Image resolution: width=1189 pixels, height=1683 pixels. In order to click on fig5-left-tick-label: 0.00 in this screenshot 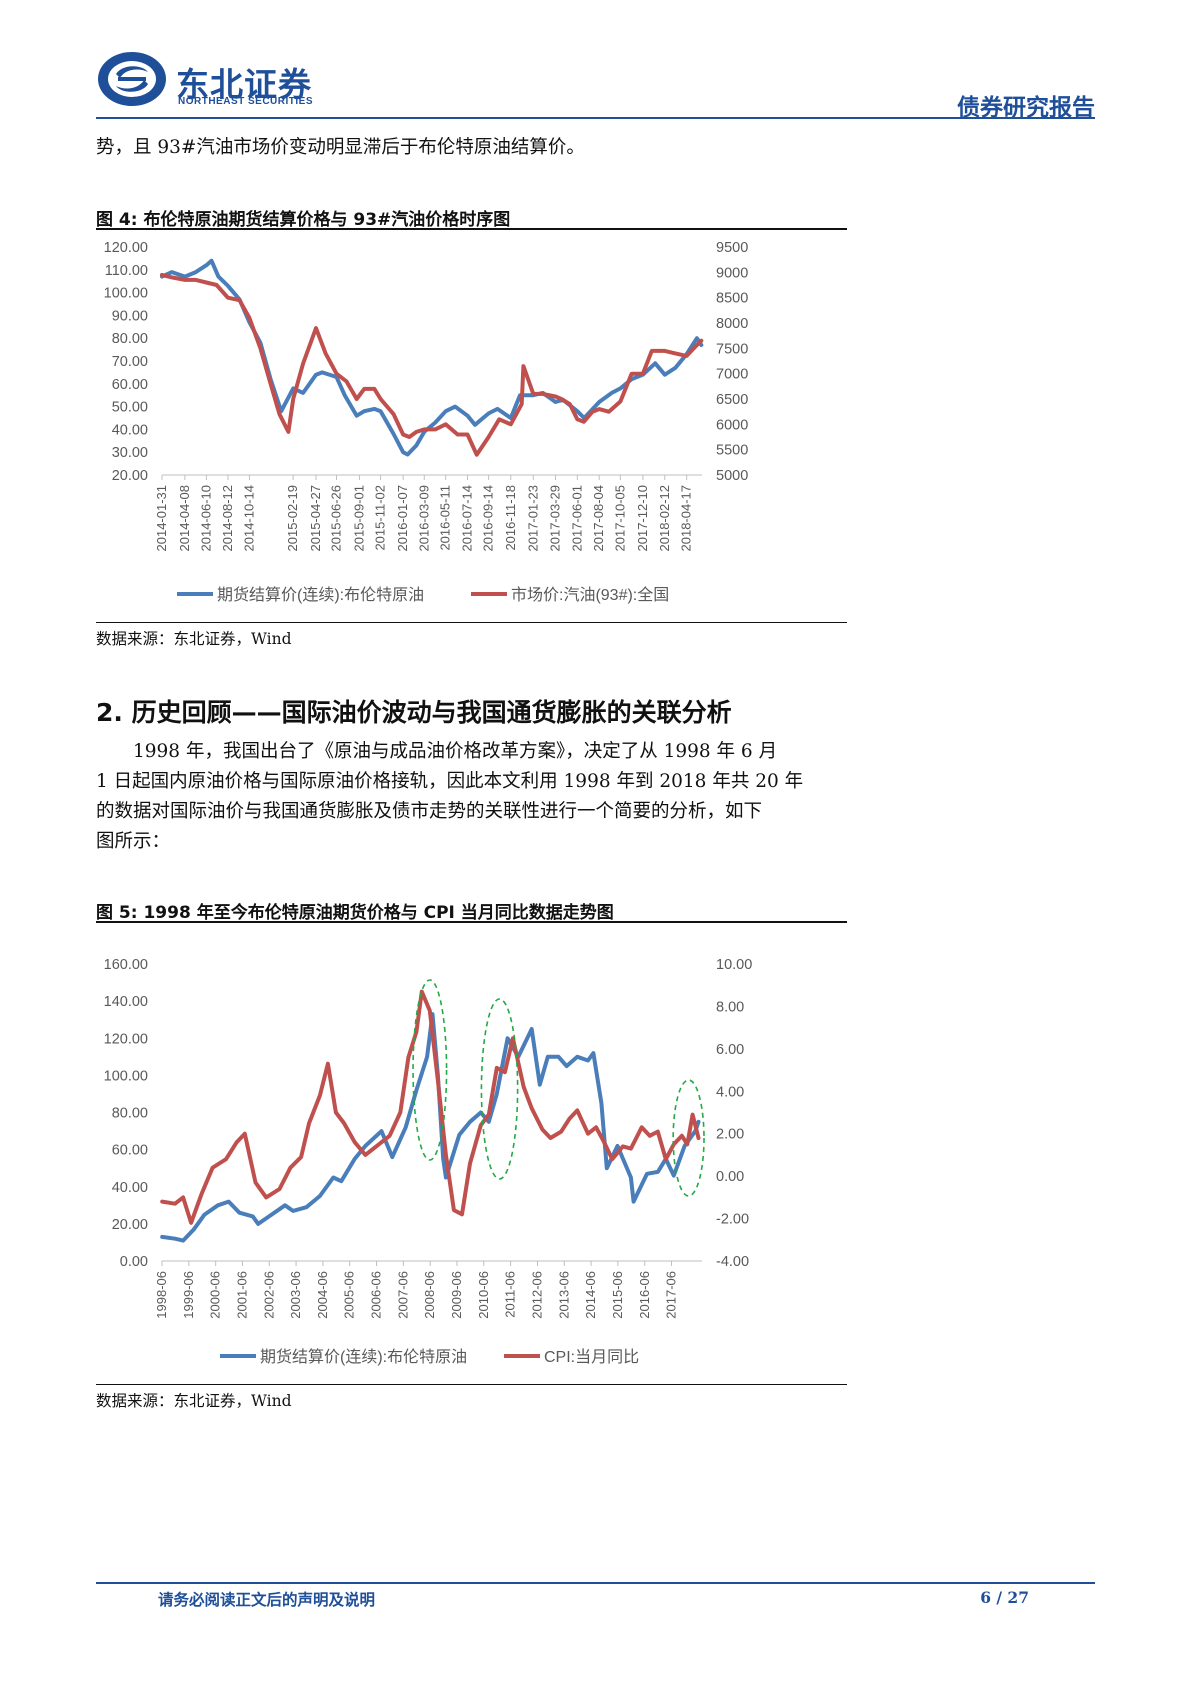, I will do `click(134, 1262)`.